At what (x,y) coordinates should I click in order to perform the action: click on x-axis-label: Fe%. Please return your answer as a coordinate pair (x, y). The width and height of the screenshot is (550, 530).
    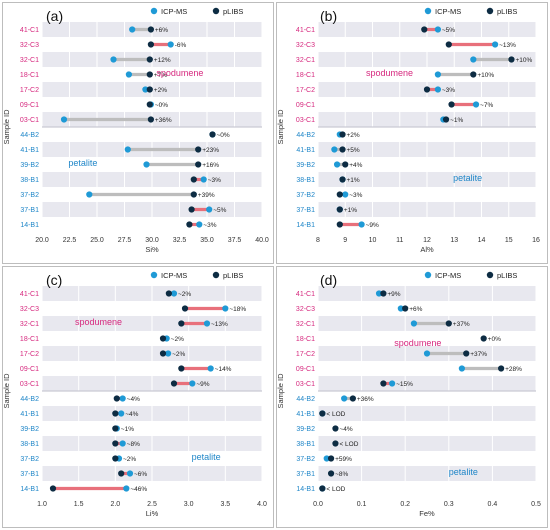
    Looking at the image, I should click on (427, 513).